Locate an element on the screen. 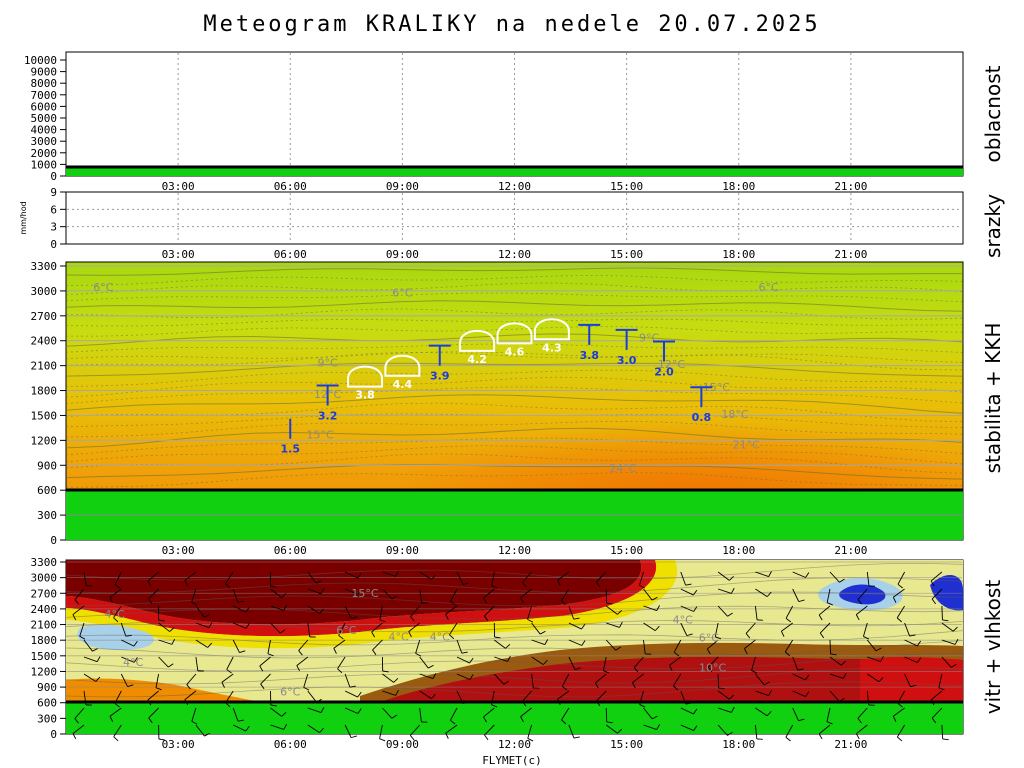  x-tick-label: 06:00 is located at coordinates (290, 744).